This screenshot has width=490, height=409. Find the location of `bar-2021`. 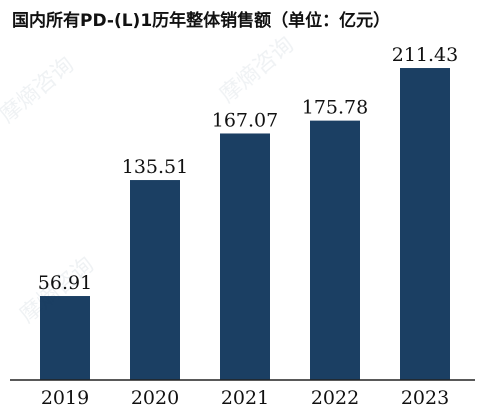

bar-2021 is located at coordinates (245, 256).